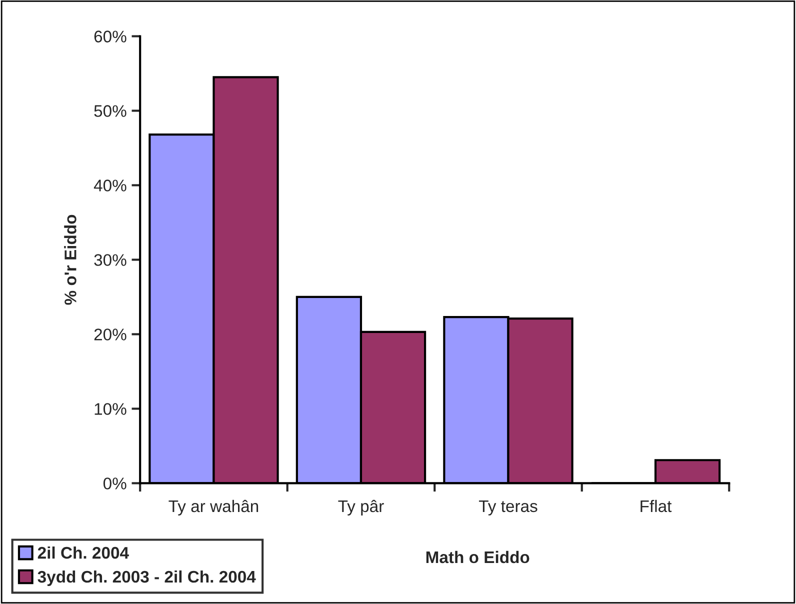 The image size is (796, 604). What do you see at coordinates (508, 508) in the screenshot?
I see `x-tick-label: Ty teras` at bounding box center [508, 508].